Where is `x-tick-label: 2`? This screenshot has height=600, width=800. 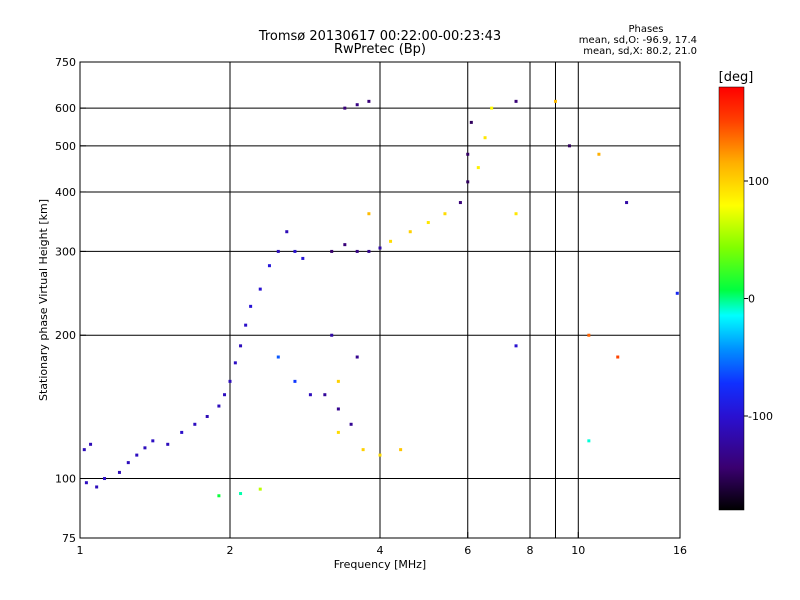 x-tick-label: 2 is located at coordinates (230, 550).